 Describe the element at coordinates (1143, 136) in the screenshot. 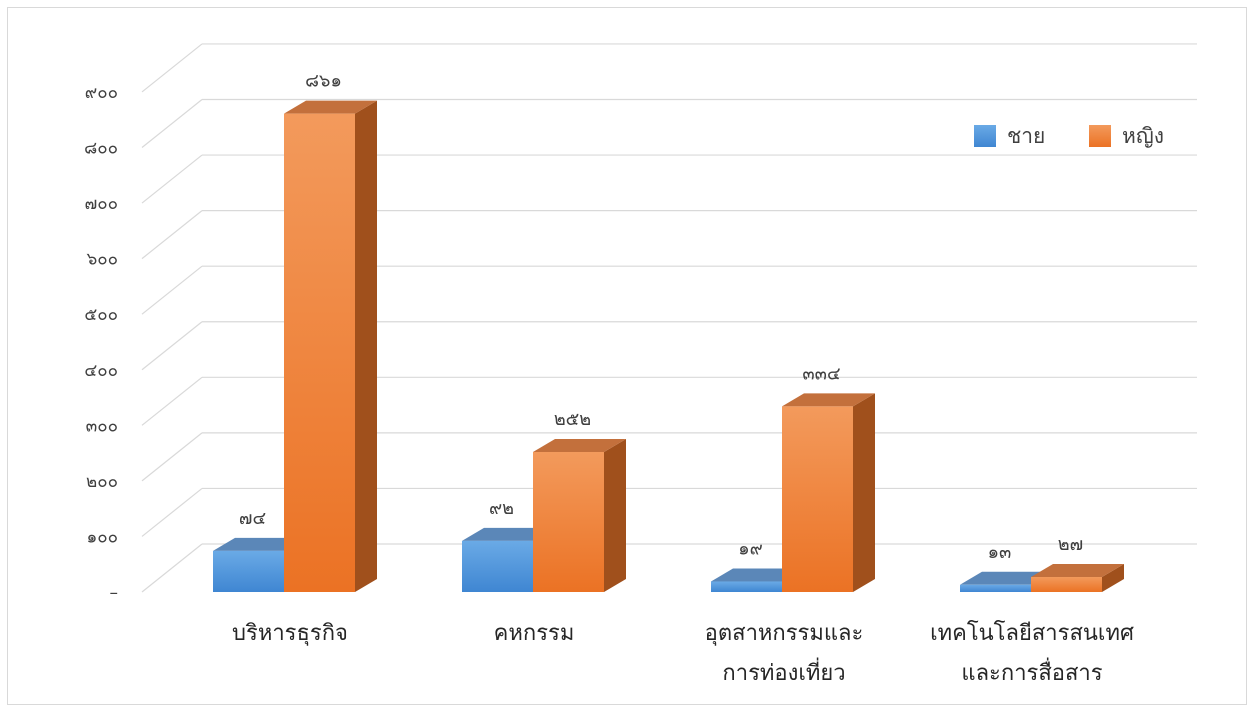

I see `legend-label: หญิง` at that location.